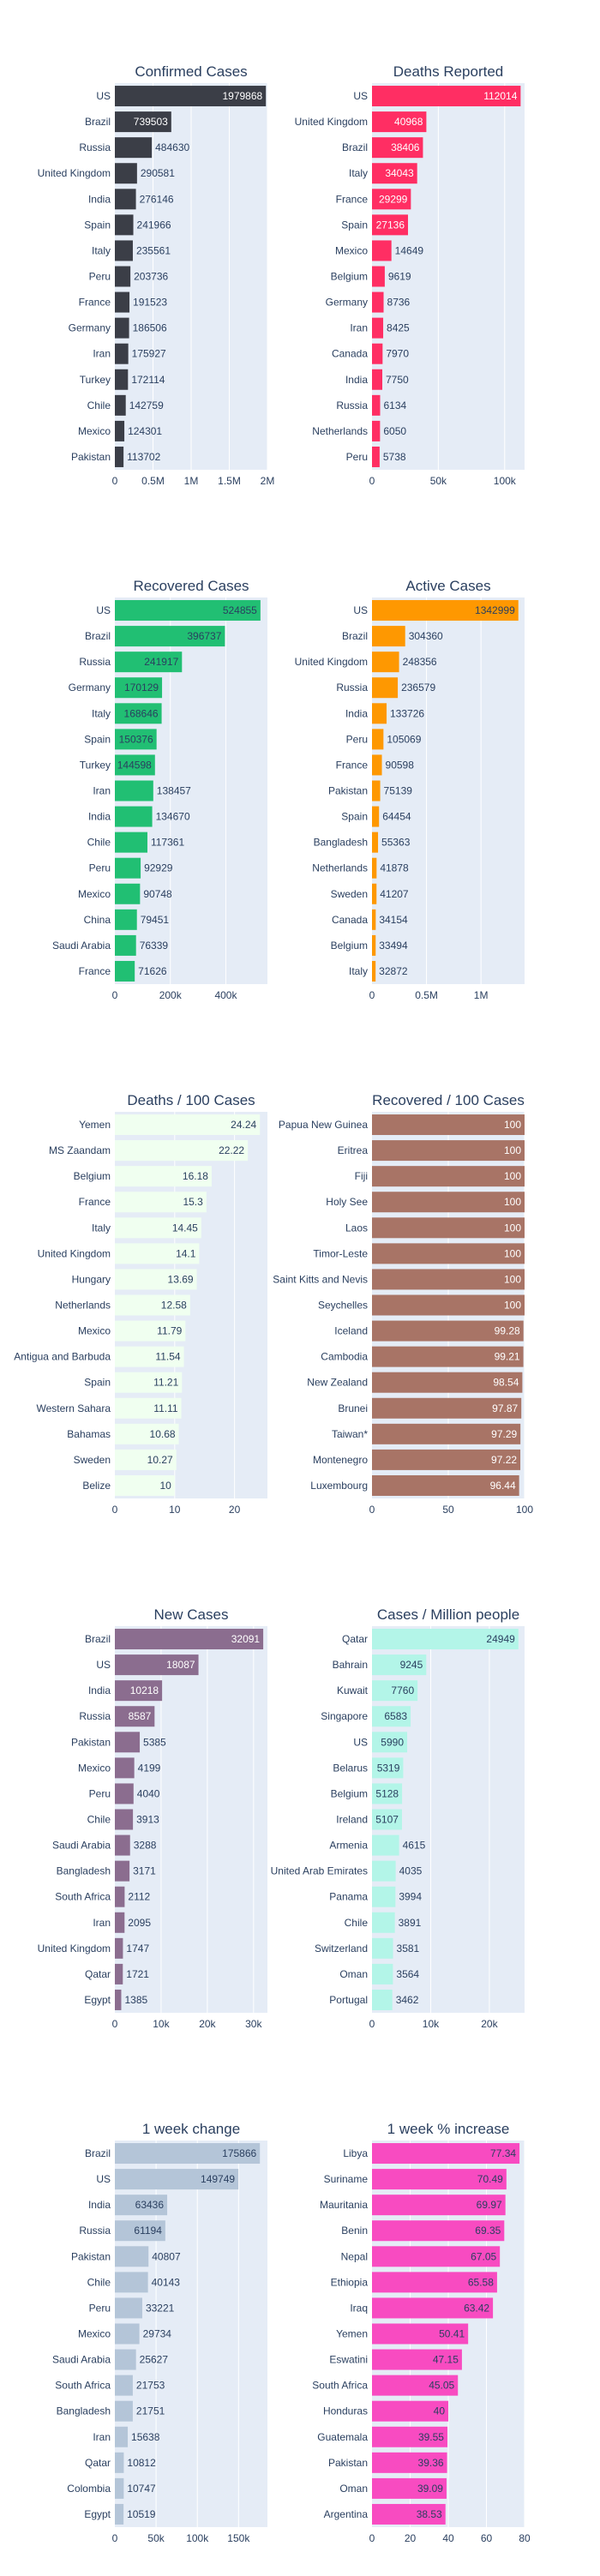 The width and height of the screenshot is (600, 2576). I want to click on y-tick-label: Brazil, so click(355, 636).